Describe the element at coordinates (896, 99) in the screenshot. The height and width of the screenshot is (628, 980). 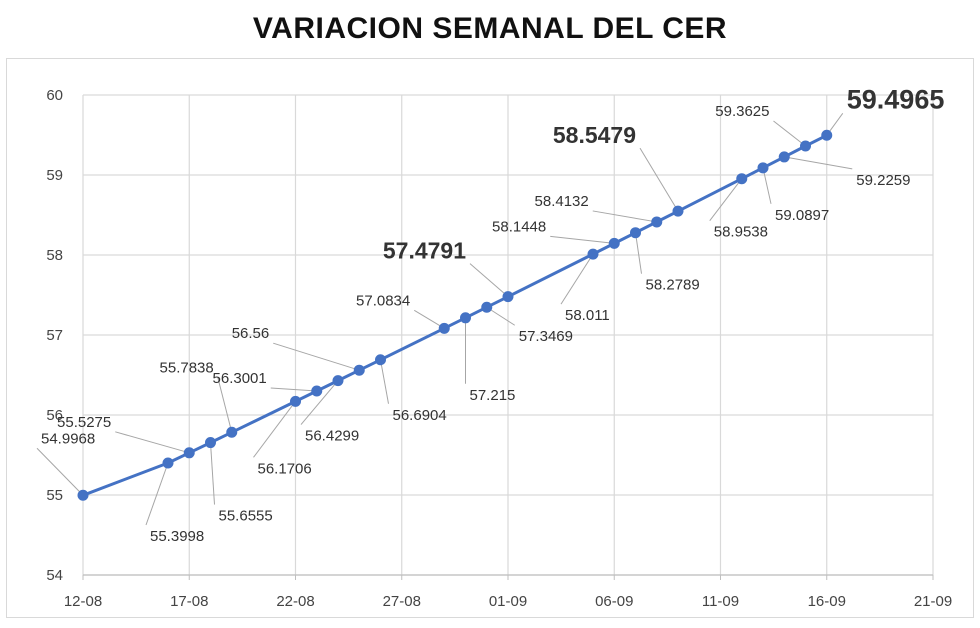
I see `data-label: 59.4965` at that location.